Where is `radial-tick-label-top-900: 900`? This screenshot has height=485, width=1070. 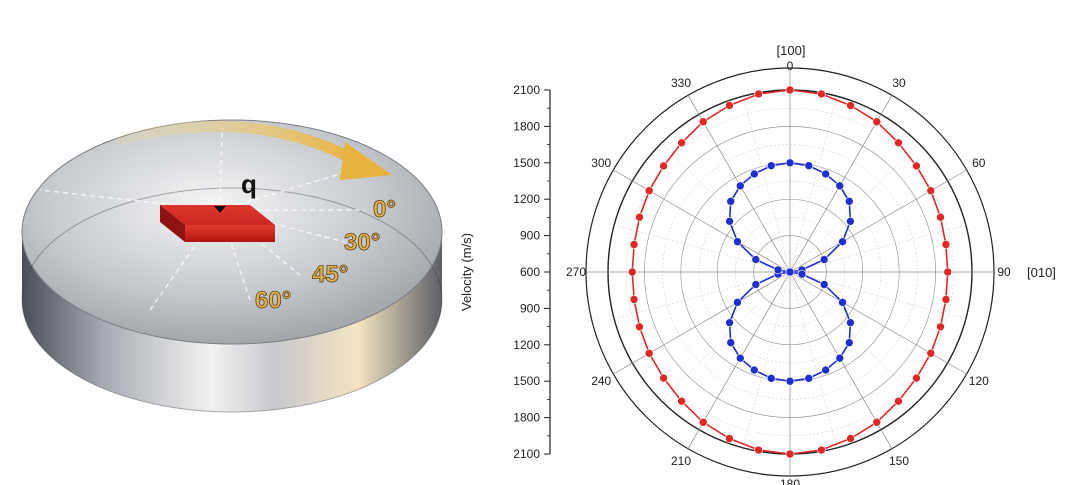
radial-tick-label-top-900: 900 is located at coordinates (530, 236).